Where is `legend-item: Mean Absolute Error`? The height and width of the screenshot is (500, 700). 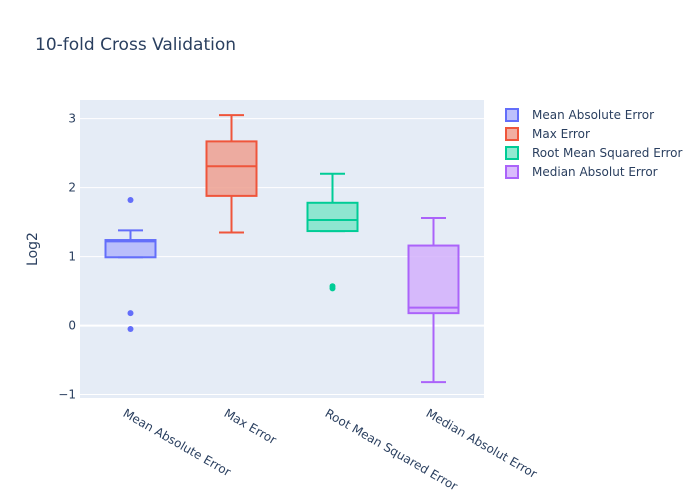
legend-item: Mean Absolute Error is located at coordinates (579, 115).